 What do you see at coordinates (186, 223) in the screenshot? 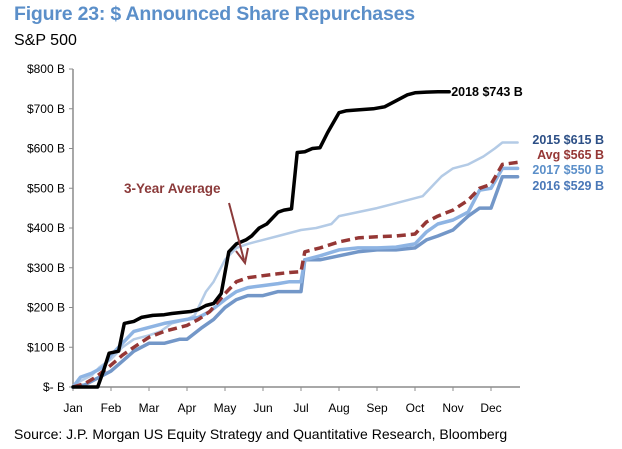
I see `annotation-layer: 3-Year Average` at bounding box center [186, 223].